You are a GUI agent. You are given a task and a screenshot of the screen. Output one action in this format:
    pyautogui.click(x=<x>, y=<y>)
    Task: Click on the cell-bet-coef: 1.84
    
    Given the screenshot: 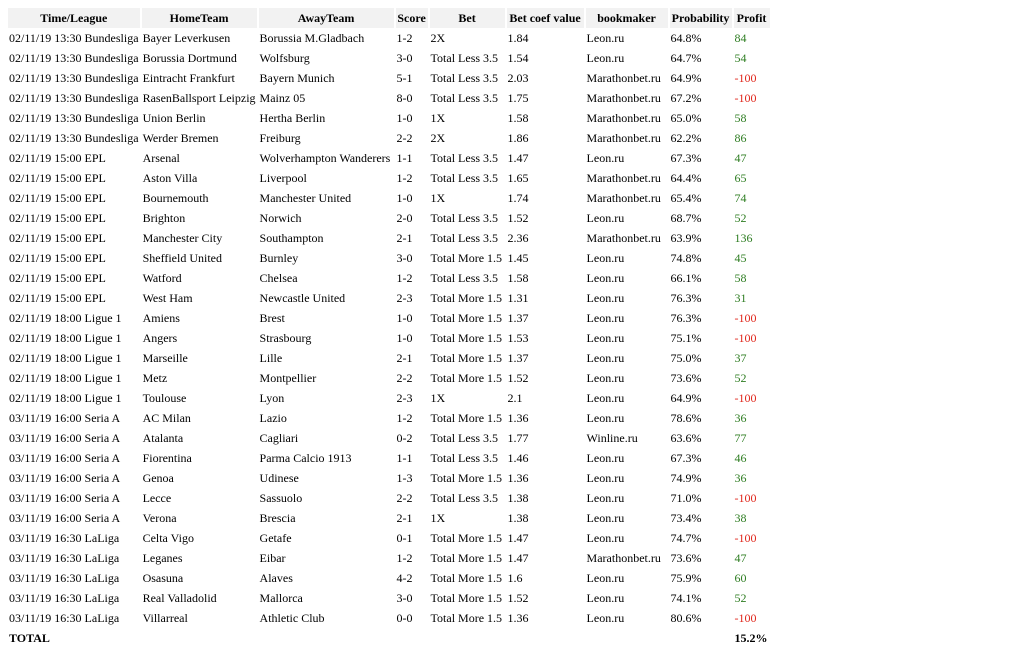 What is the action you would take?
    pyautogui.click(x=518, y=37)
    